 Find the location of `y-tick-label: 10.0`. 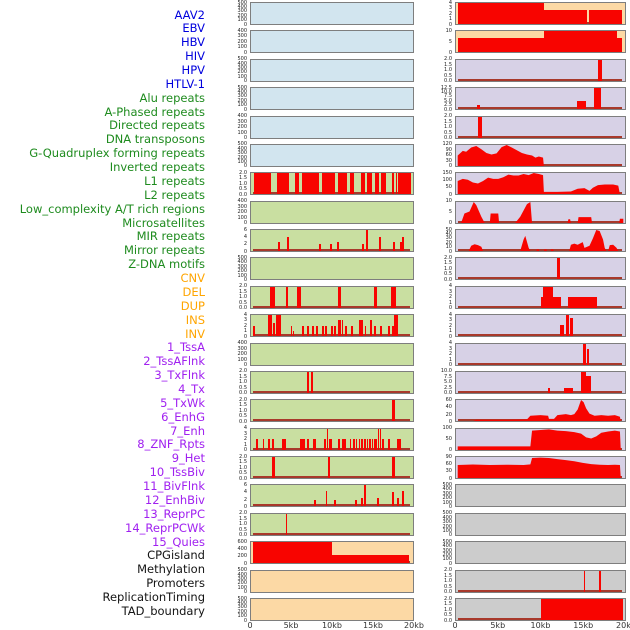

y-tick-label: 10.0 is located at coordinates (446, 371).